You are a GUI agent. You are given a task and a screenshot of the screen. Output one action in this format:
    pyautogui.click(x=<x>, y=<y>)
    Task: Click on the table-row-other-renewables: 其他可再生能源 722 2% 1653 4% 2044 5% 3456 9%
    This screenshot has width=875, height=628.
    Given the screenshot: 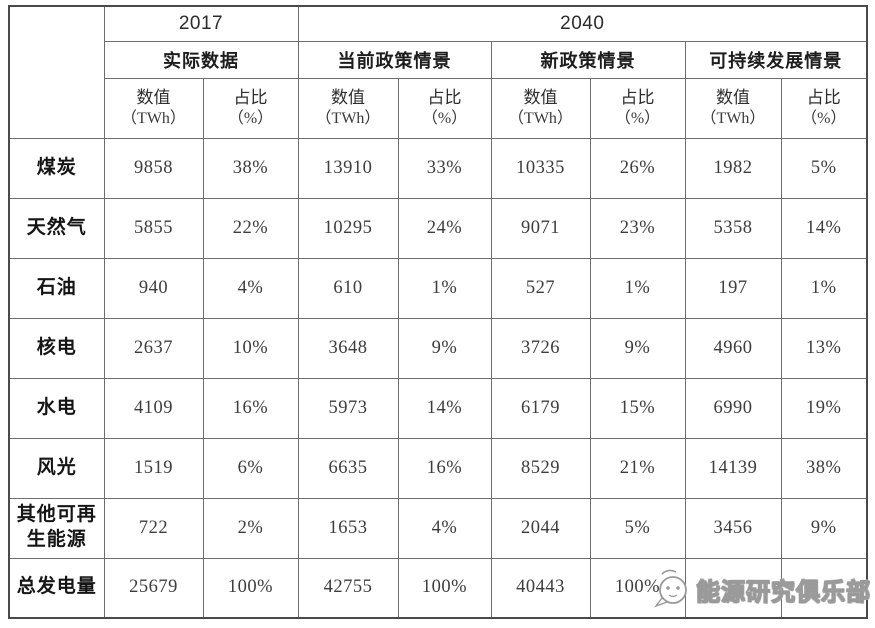 What is the action you would take?
    pyautogui.click(x=438, y=528)
    